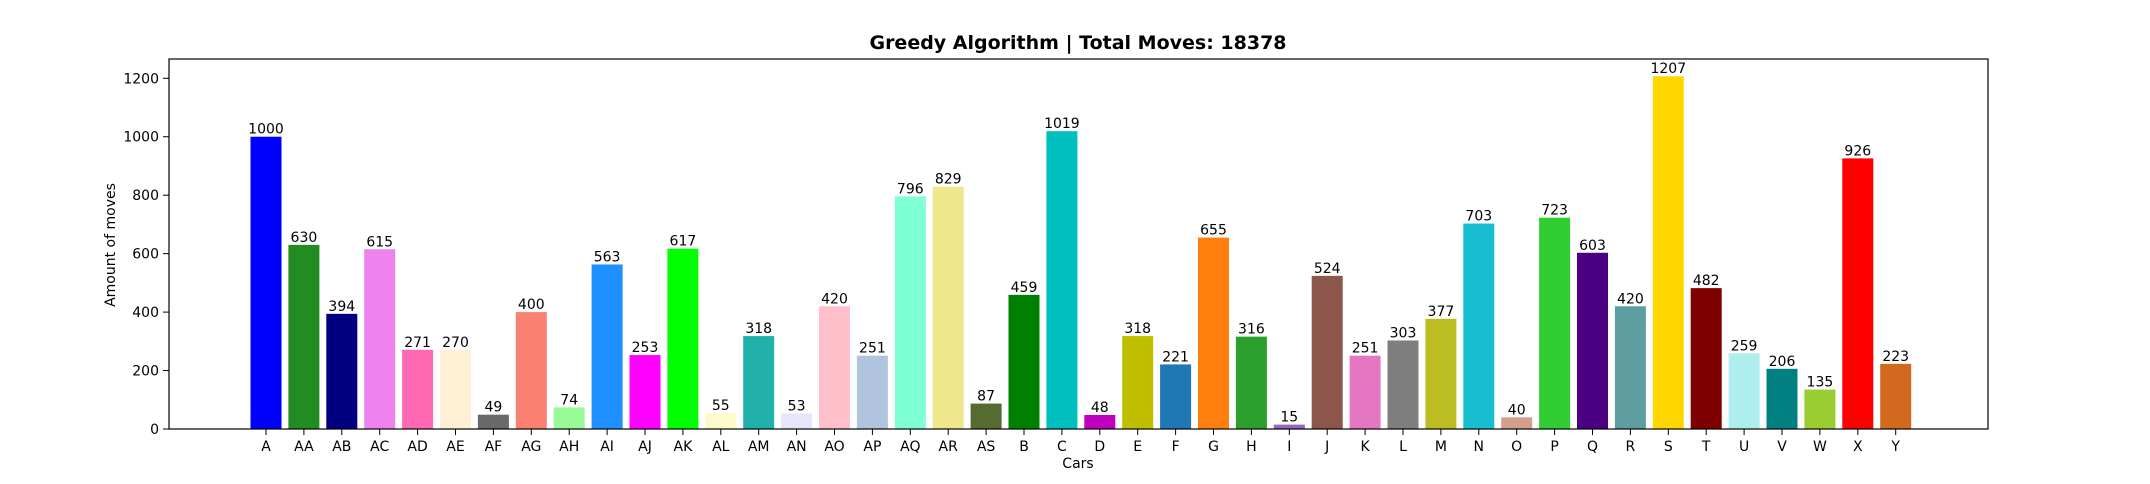  Describe the element at coordinates (797, 421) in the screenshot. I see `bar-AN` at that location.